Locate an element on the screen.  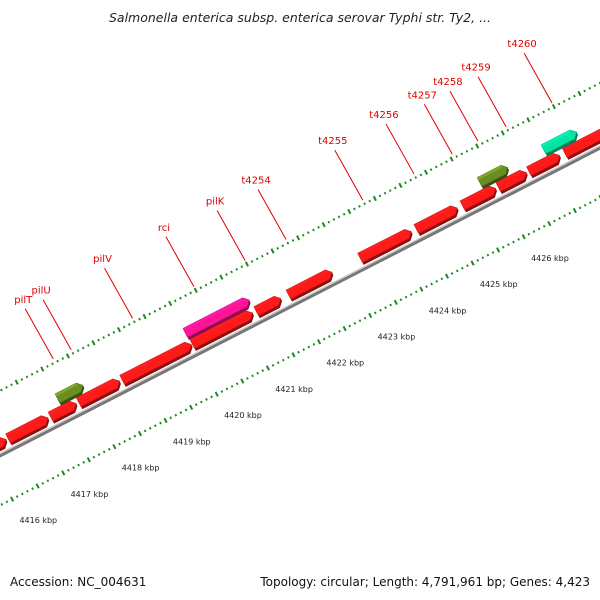
gene-label-t4260: t4260 is located at coordinates (521, 44).